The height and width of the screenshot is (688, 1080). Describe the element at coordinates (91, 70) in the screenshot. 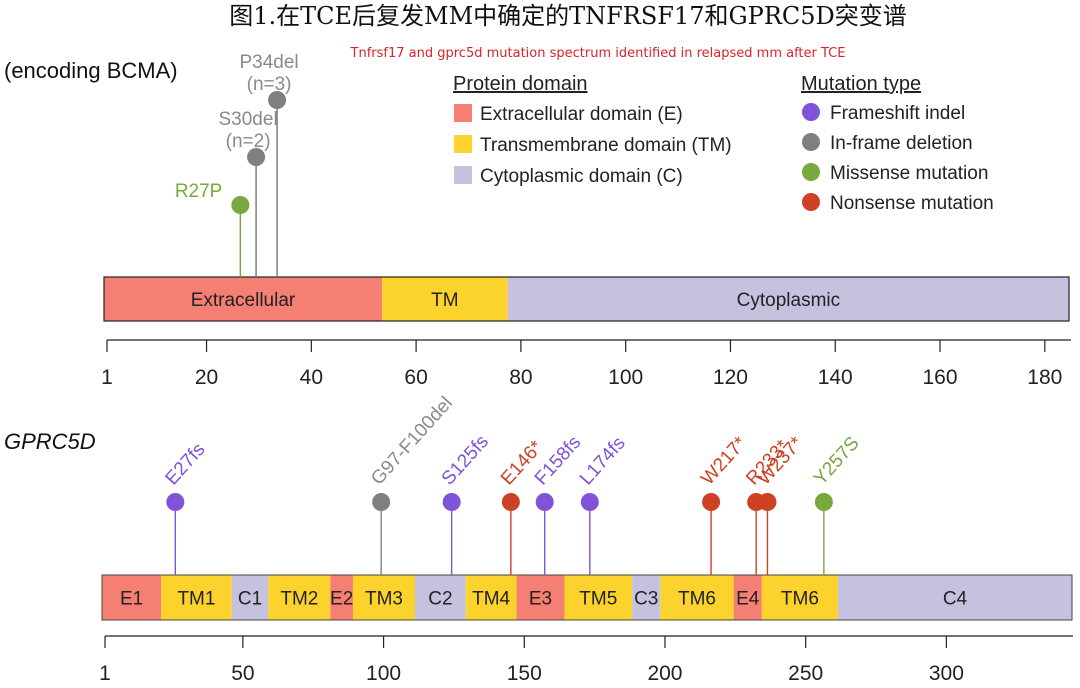

I see `bcma-gene-label: (encoding BCMA)` at that location.